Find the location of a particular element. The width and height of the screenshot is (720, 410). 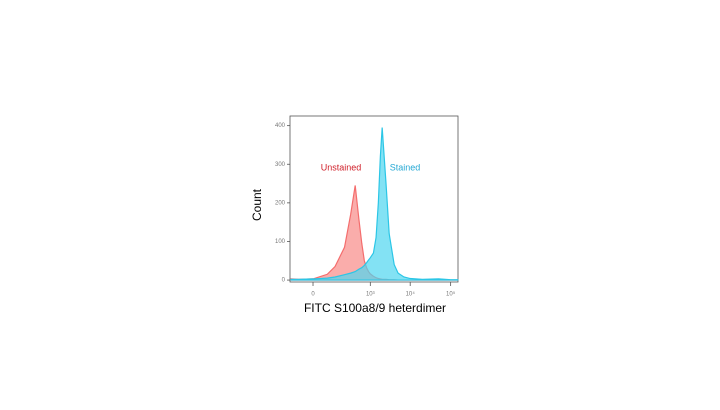

y-tick-label: 300 is located at coordinates (280, 165).